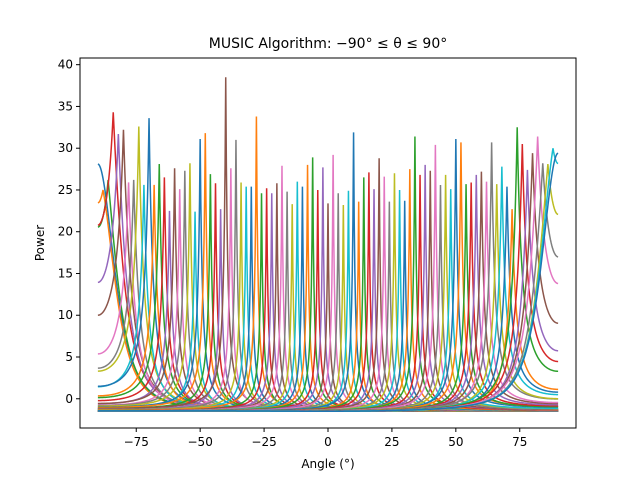 The width and height of the screenshot is (640, 480). Describe the element at coordinates (65, 273) in the screenshot. I see `y-tick-label: 15` at that location.